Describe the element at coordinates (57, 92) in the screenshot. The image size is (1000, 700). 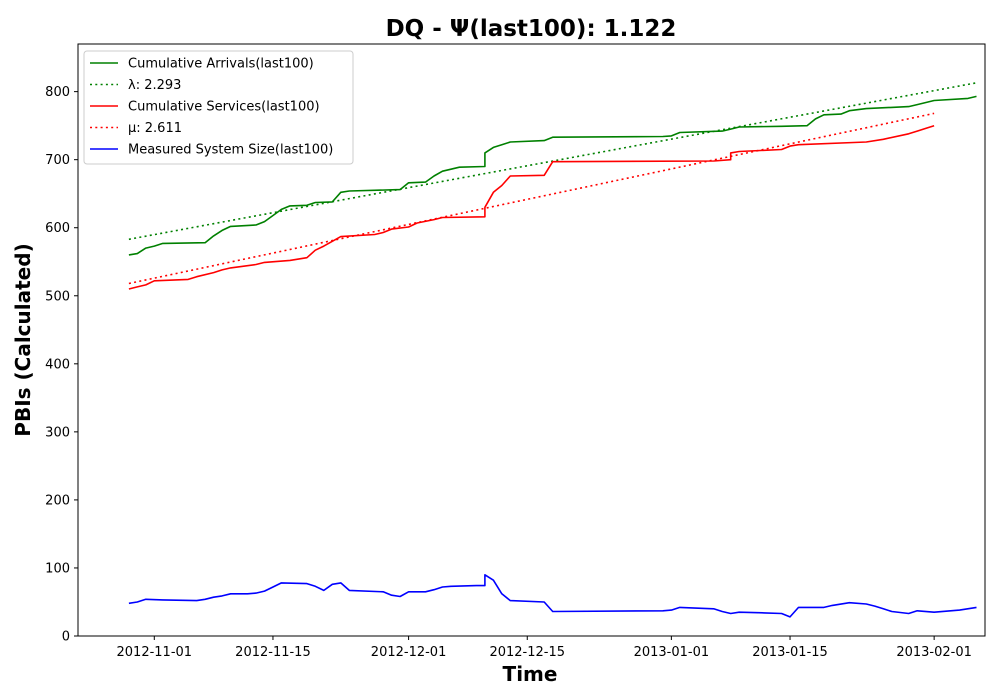
I see `y-tick-label: 800` at that location.